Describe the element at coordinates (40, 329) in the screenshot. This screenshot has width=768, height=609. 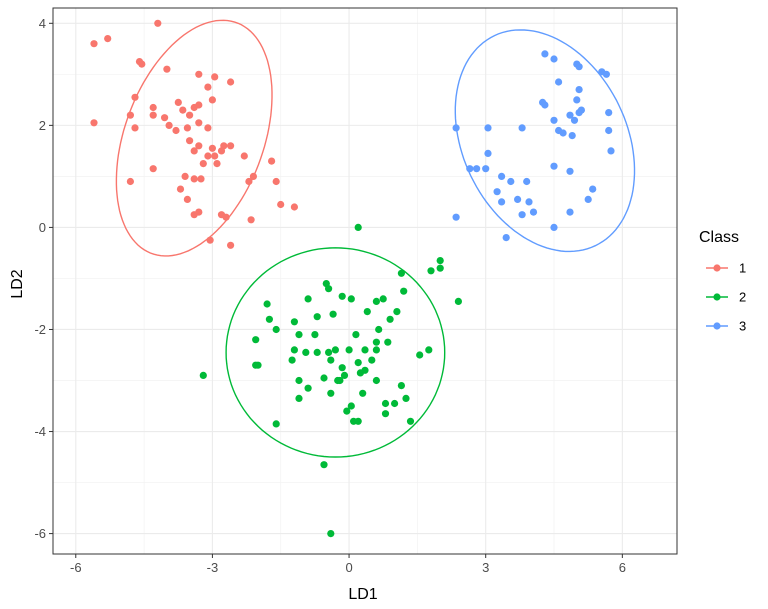
I see `y-tick-label: -2` at that location.